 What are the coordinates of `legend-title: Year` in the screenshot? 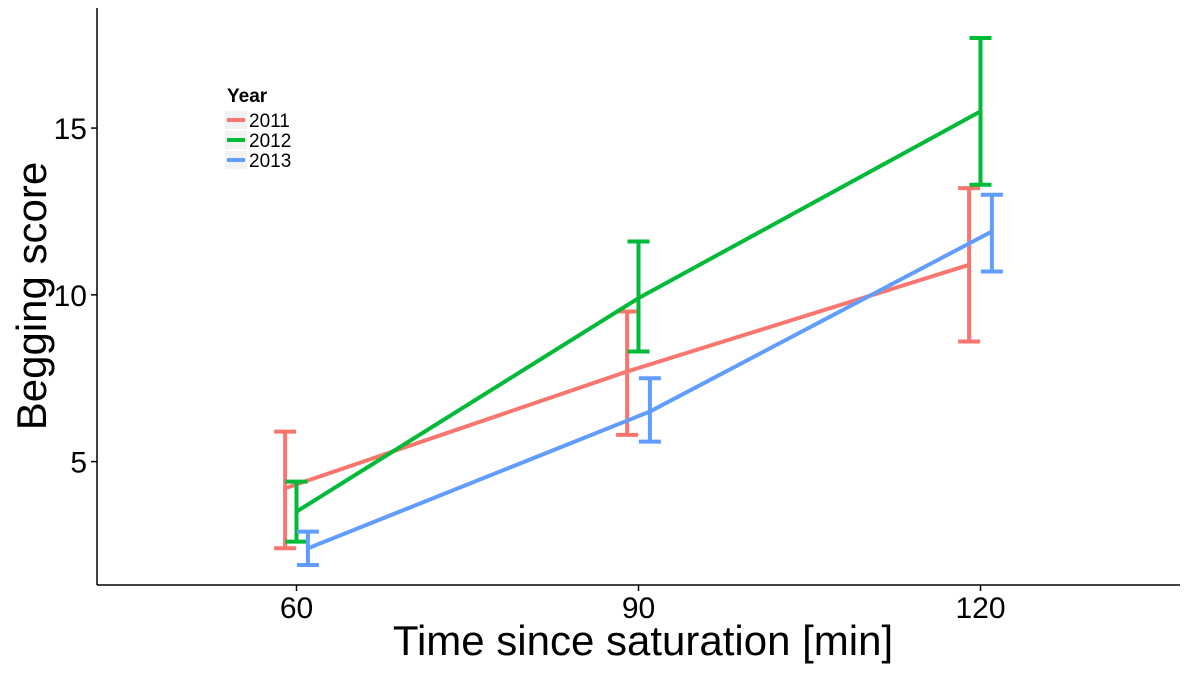 It's located at (247, 96).